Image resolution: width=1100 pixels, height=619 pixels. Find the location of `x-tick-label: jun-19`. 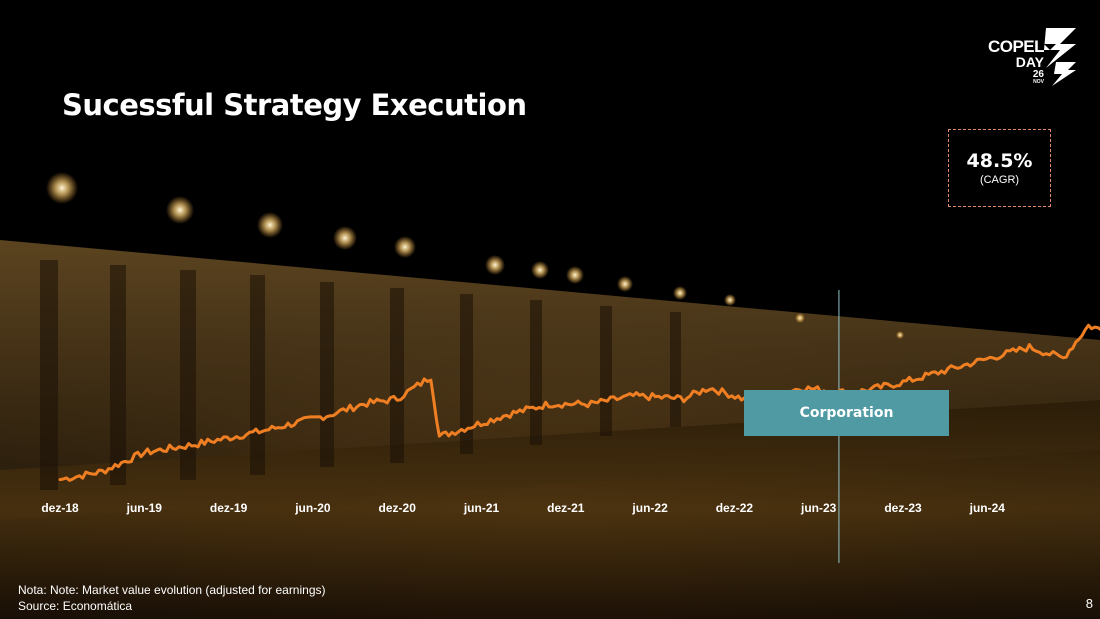

x-tick-label: jun-19 is located at coordinates (144, 508).